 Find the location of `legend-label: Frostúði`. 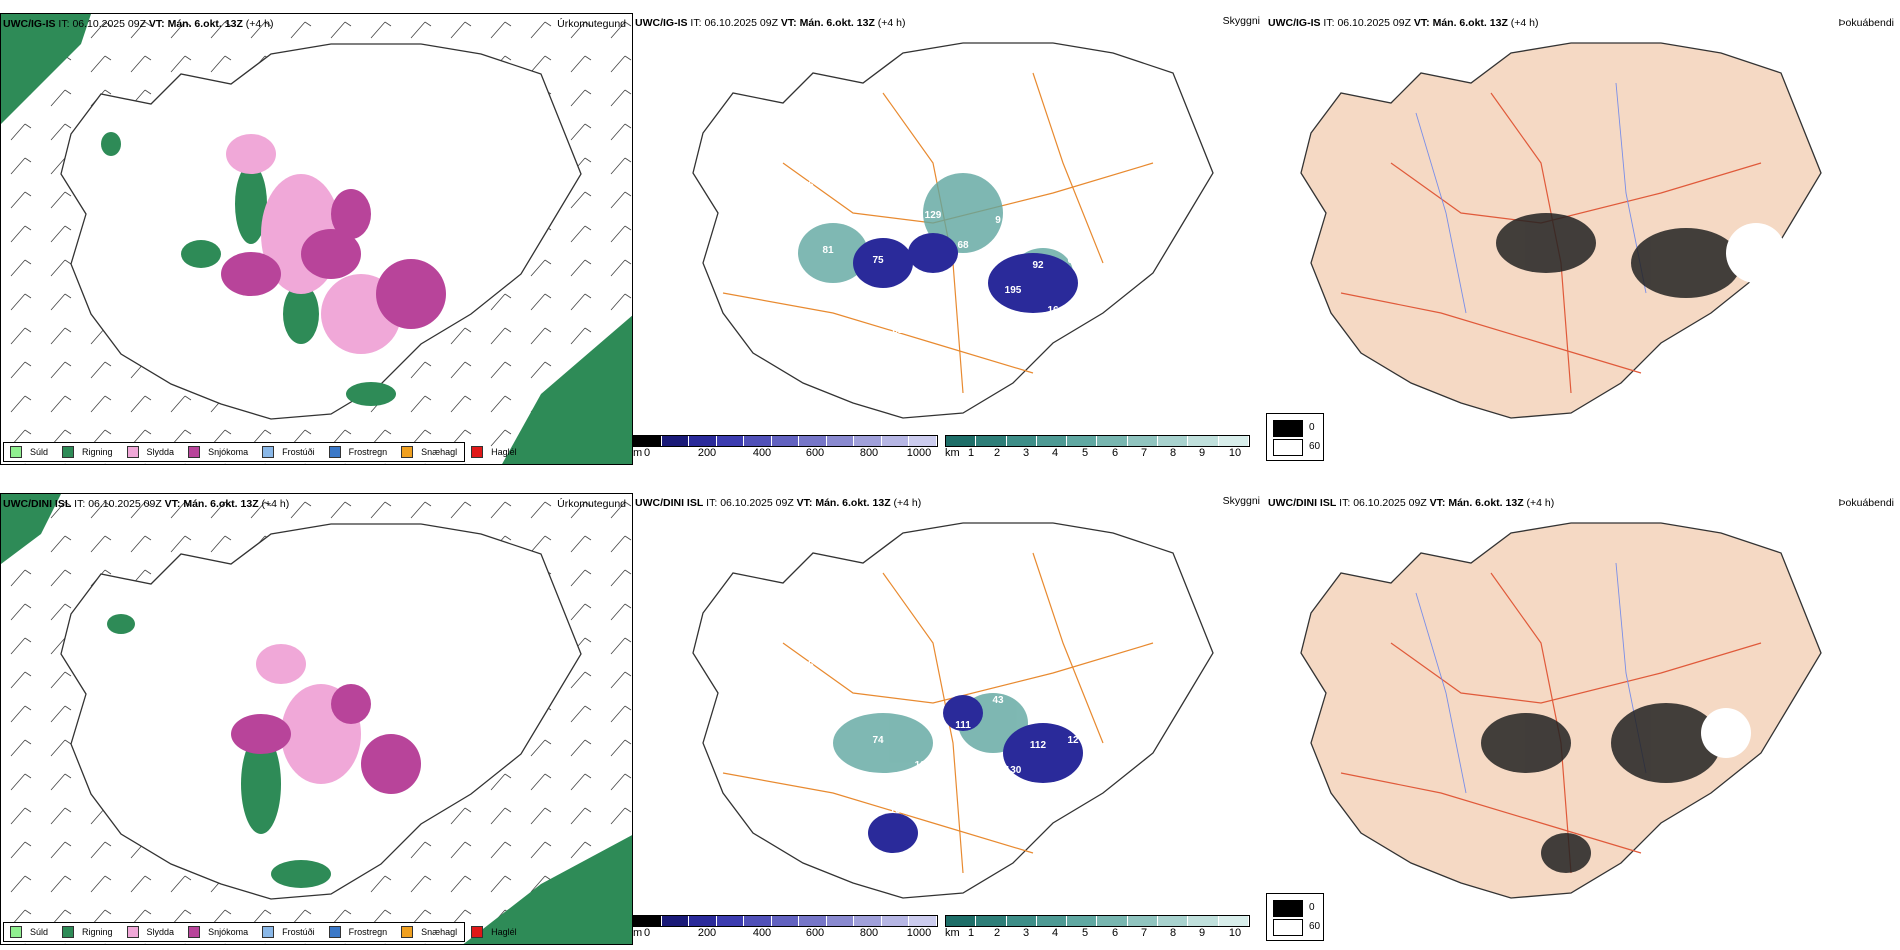

legend-label: Frostúði is located at coordinates (298, 452).